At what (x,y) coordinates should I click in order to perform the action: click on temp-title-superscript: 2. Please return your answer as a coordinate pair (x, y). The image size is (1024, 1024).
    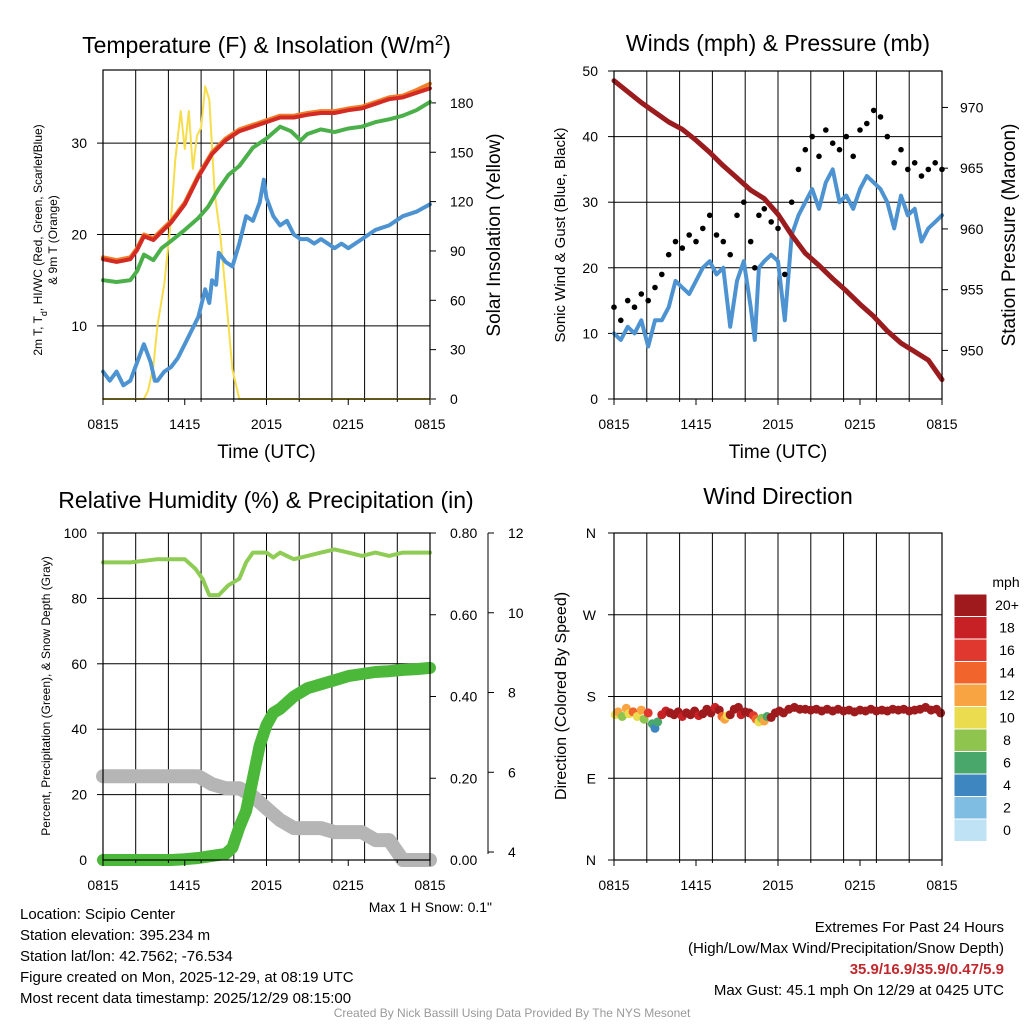
    Looking at the image, I should click on (439, 40).